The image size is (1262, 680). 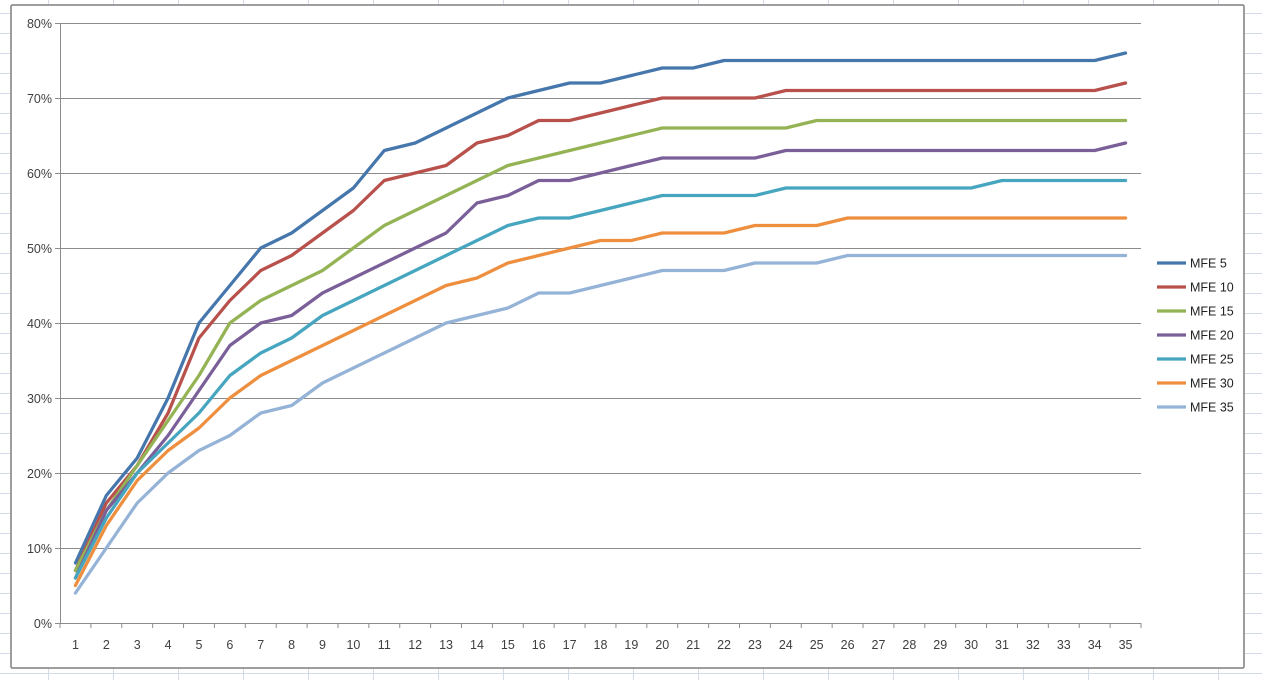 What do you see at coordinates (39, 324) in the screenshot?
I see `y-axis-label: 40%` at bounding box center [39, 324].